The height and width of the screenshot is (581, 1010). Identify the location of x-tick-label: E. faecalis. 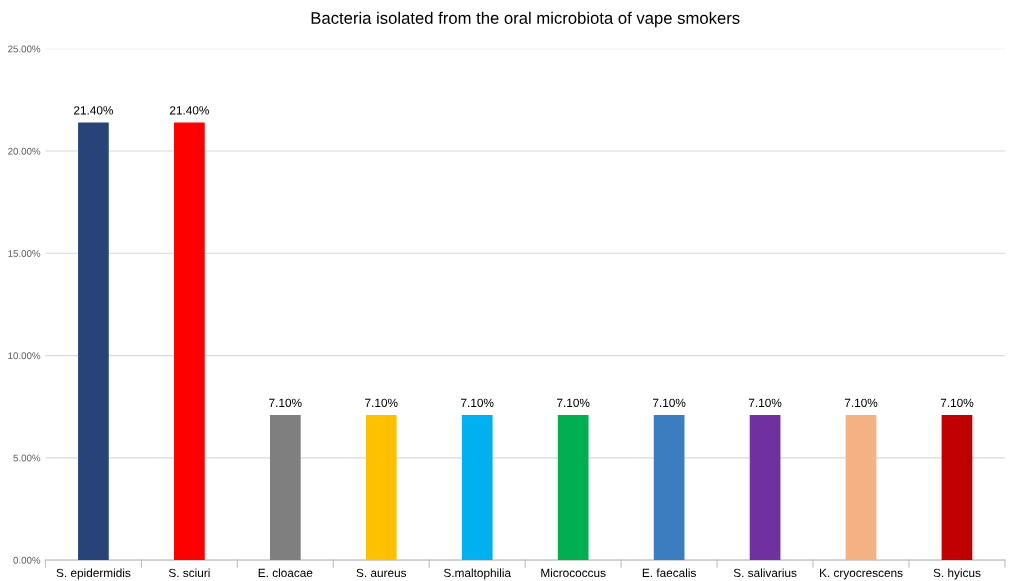
(669, 573).